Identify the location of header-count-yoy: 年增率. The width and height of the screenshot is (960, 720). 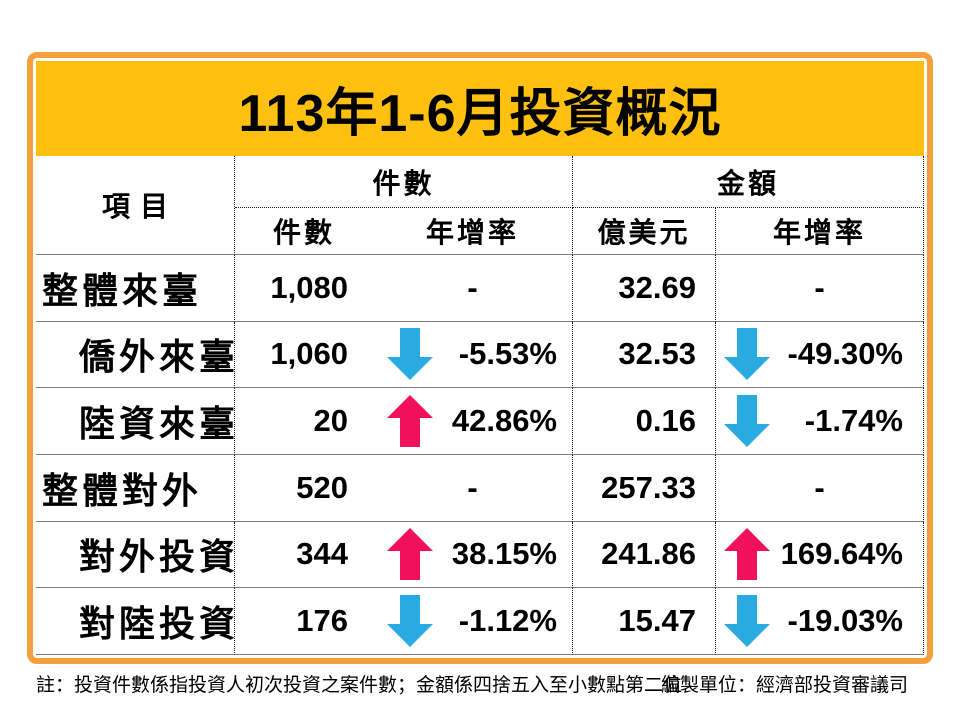
(473, 231).